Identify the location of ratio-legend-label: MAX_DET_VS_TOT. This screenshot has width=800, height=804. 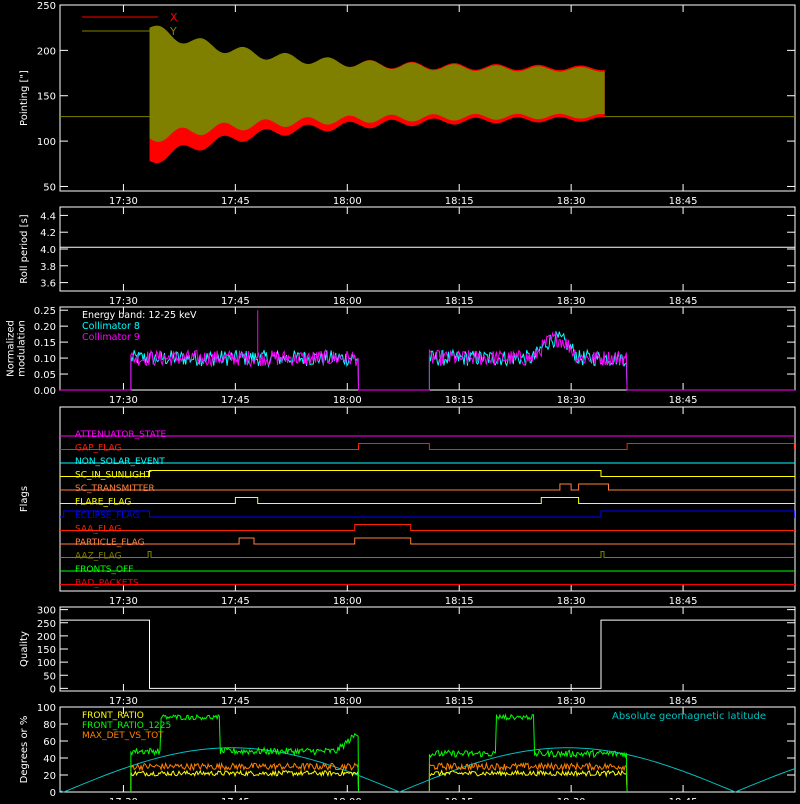
(123, 736).